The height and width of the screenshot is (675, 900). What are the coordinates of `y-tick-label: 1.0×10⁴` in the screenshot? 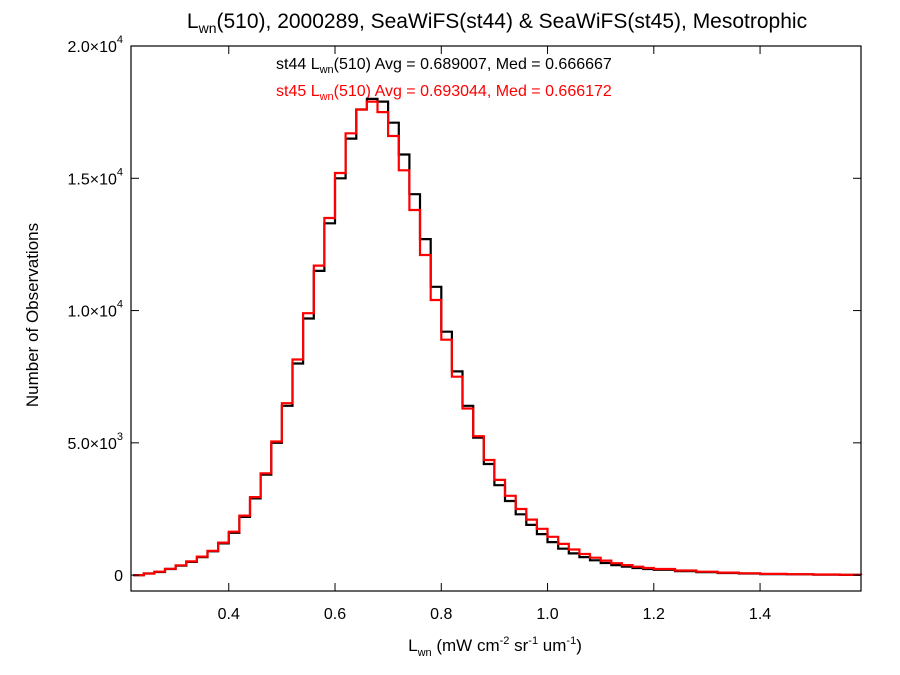 It's located at (95, 310).